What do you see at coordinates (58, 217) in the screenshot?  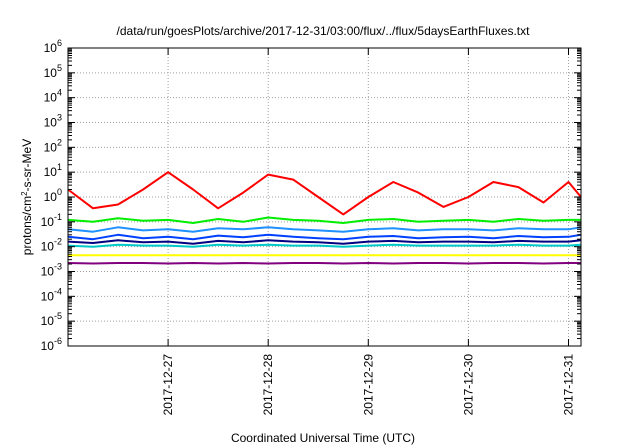 I see `y-tick-exponent: -1` at bounding box center [58, 217].